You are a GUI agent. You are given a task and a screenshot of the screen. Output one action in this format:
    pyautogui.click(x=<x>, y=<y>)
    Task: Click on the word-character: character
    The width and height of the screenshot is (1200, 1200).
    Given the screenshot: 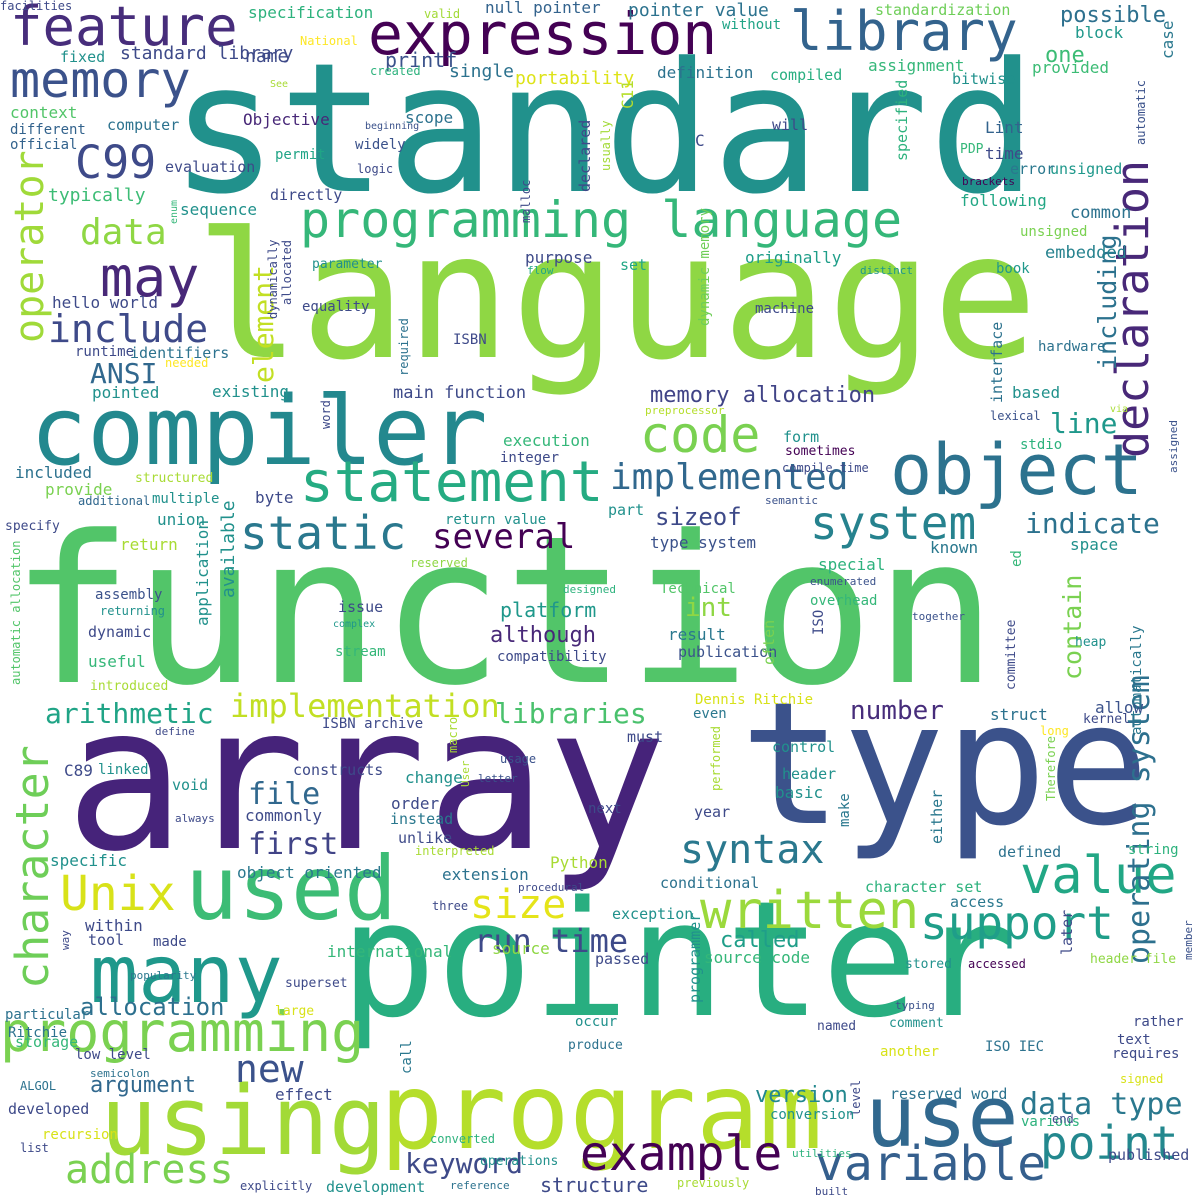 What is the action you would take?
    pyautogui.click(x=32, y=867)
    